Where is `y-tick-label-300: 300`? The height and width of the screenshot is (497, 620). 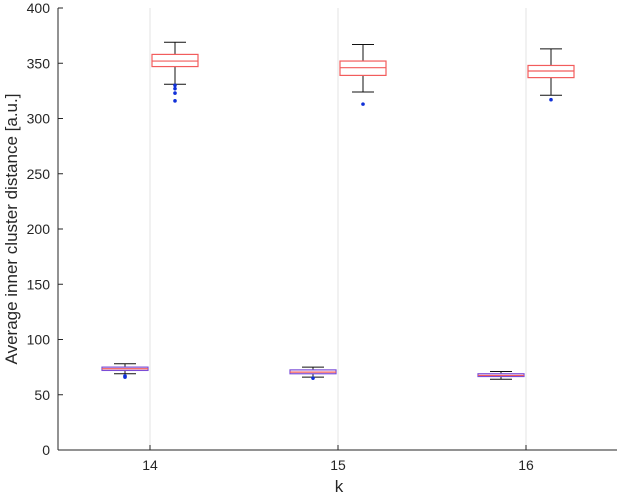
y-tick-label-300: 300 is located at coordinates (39, 119).